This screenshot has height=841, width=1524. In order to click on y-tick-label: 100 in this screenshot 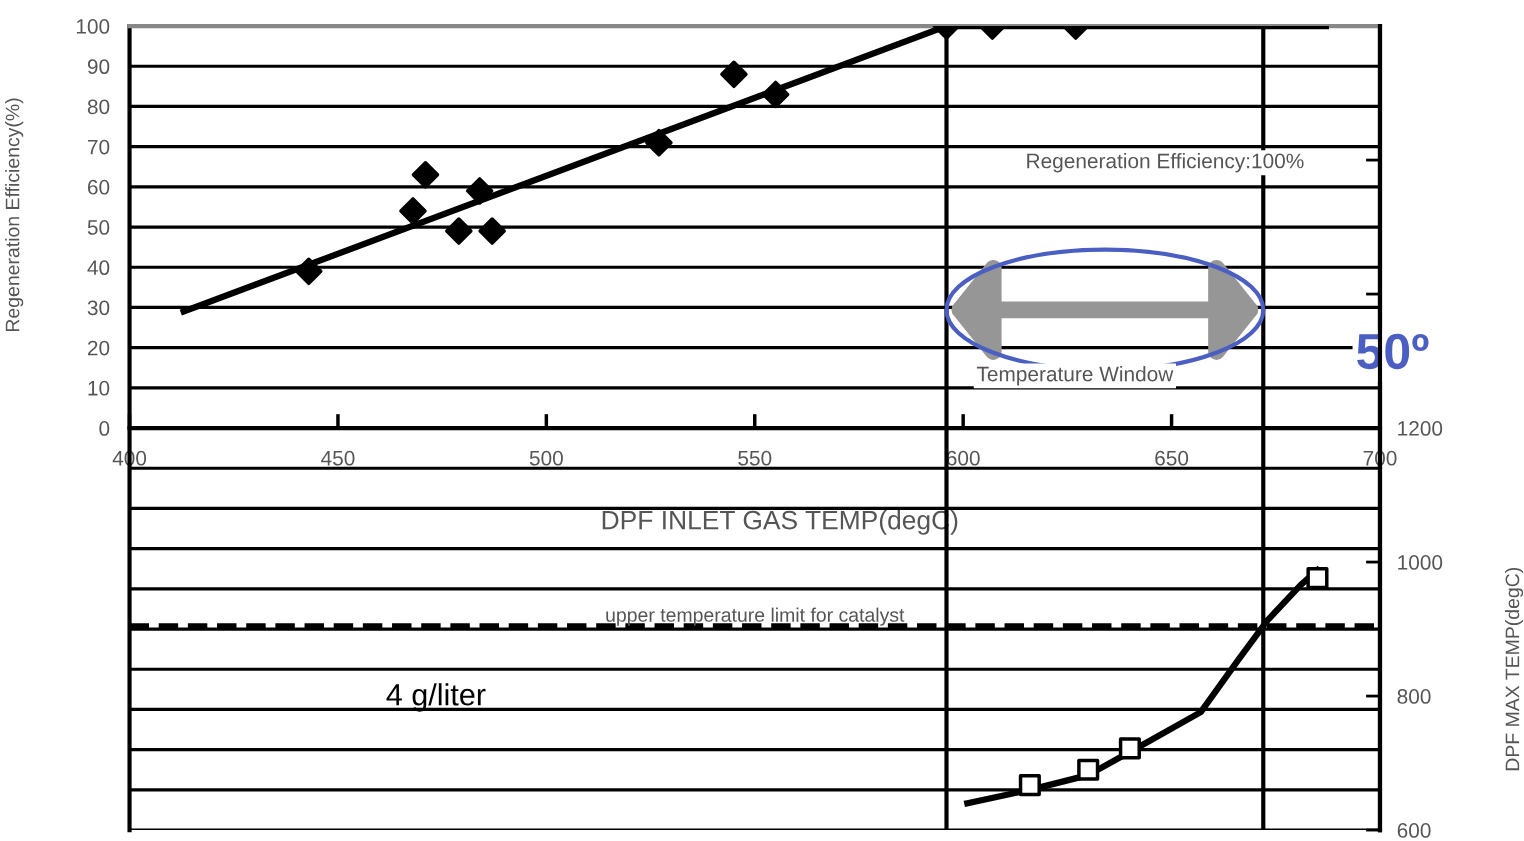, I will do `click(93, 26)`.